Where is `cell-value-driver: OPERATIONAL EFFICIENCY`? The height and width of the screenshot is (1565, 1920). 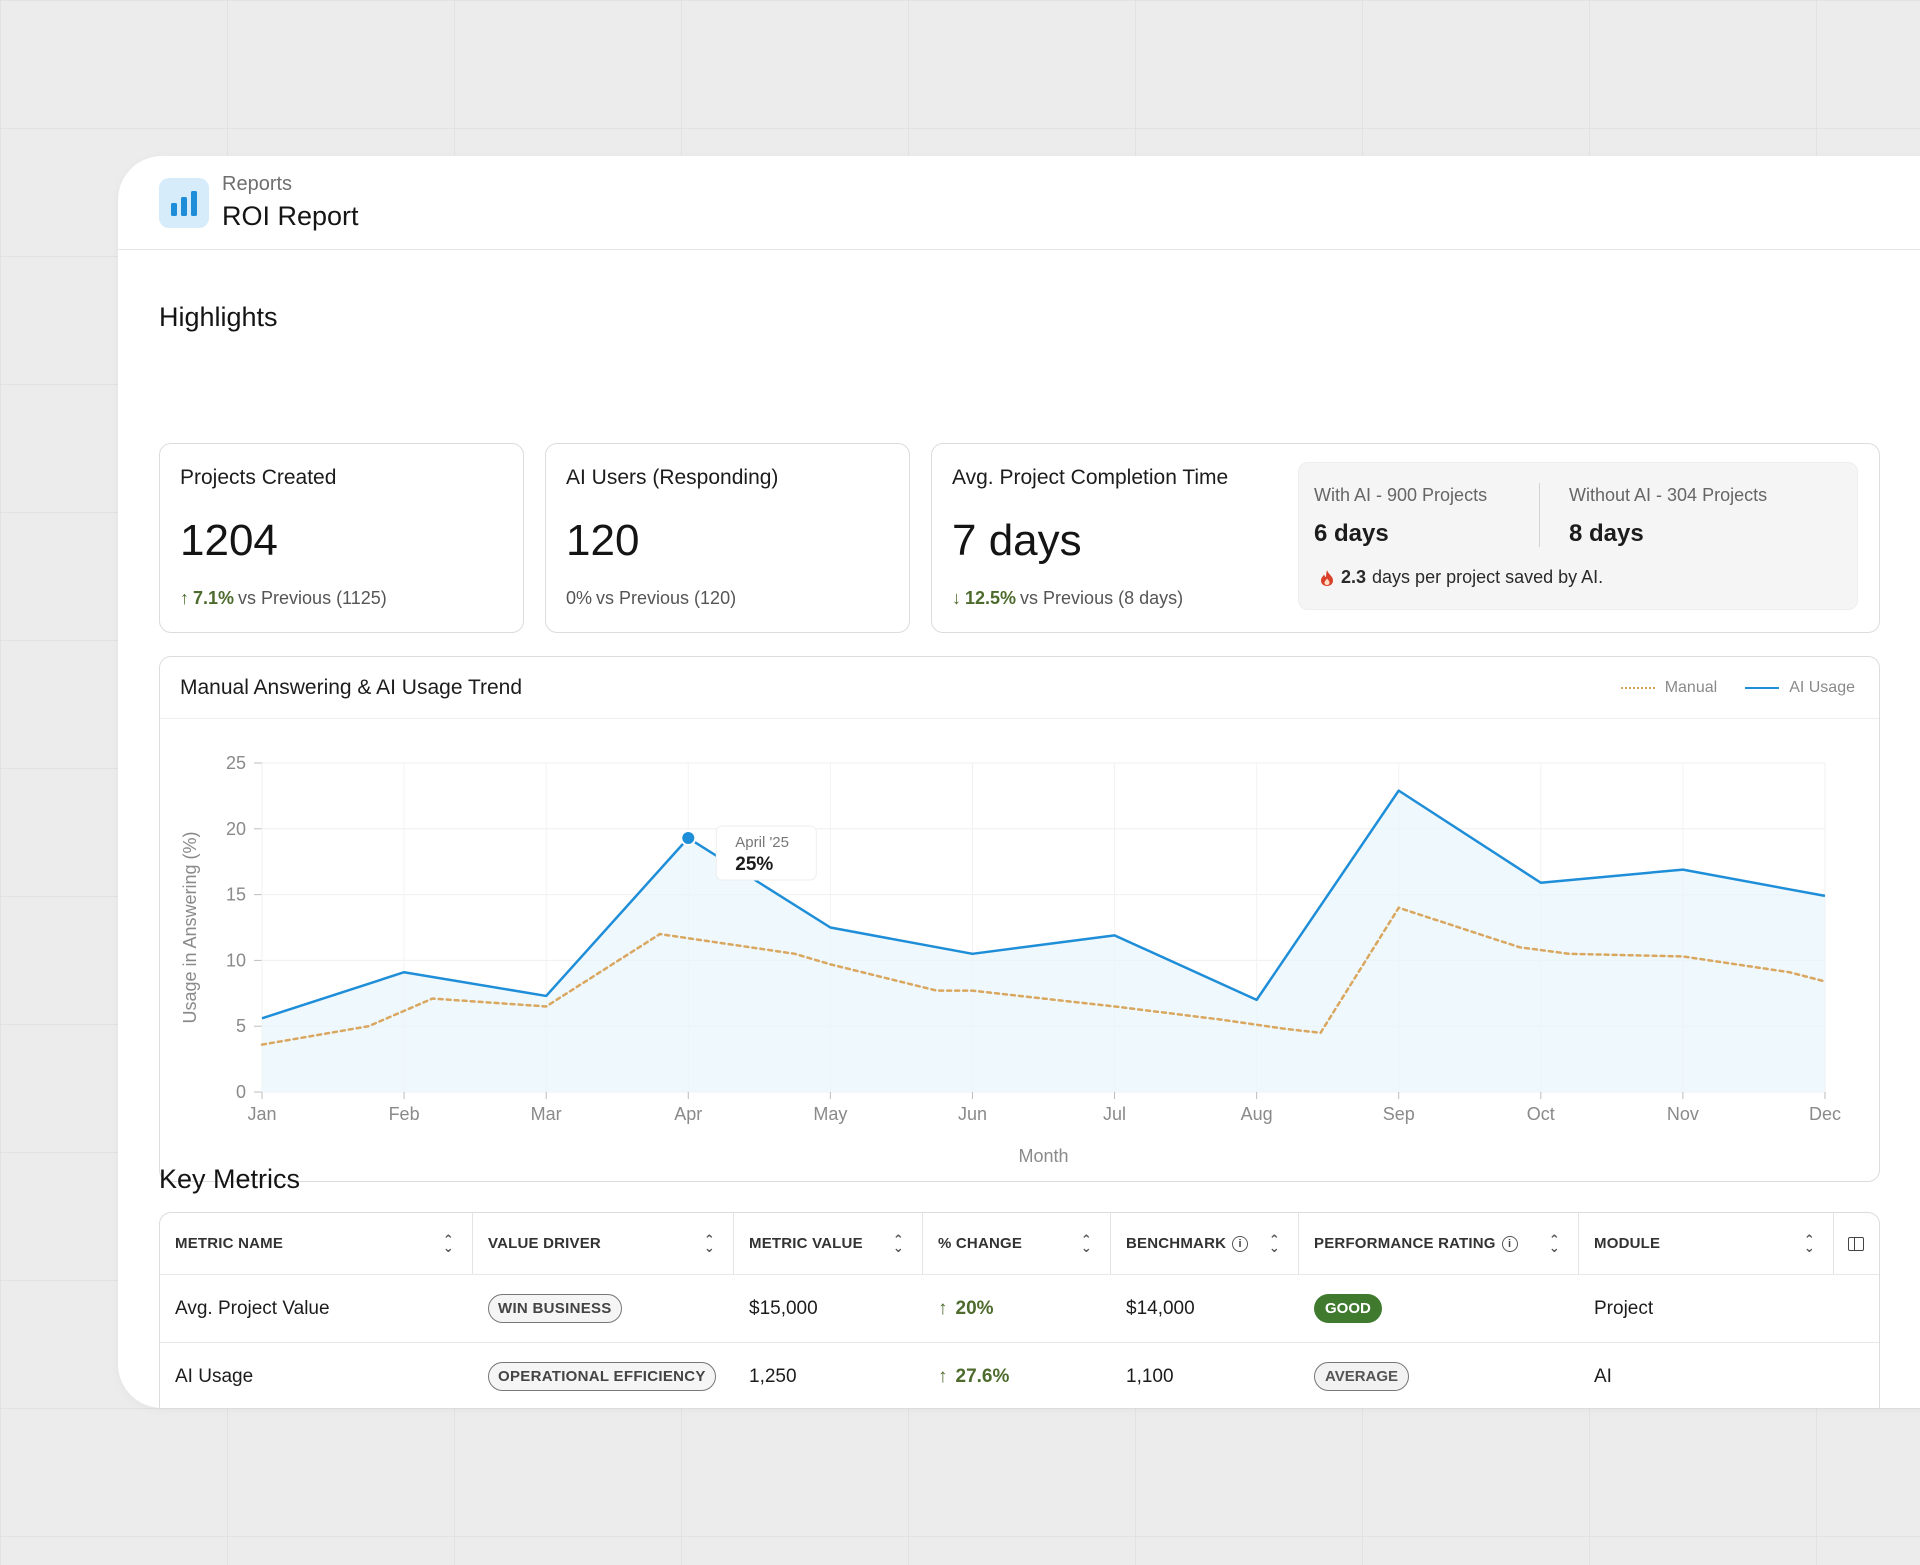
cell-value-driver: OPERATIONAL EFFICIENCY is located at coordinates (603, 1375).